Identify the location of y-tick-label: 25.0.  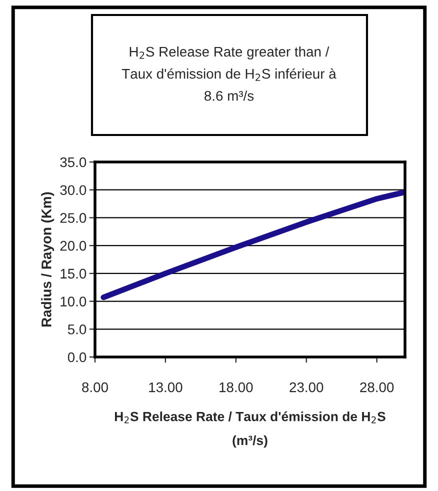
(73, 218).